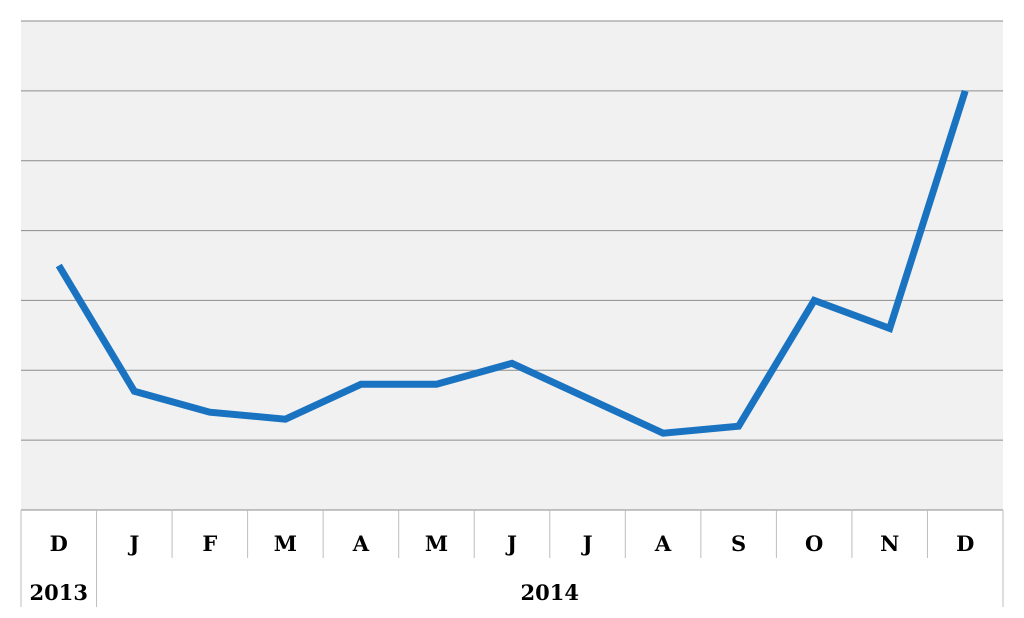  What do you see at coordinates (209, 543) in the screenshot?
I see `x-tick-label: F` at bounding box center [209, 543].